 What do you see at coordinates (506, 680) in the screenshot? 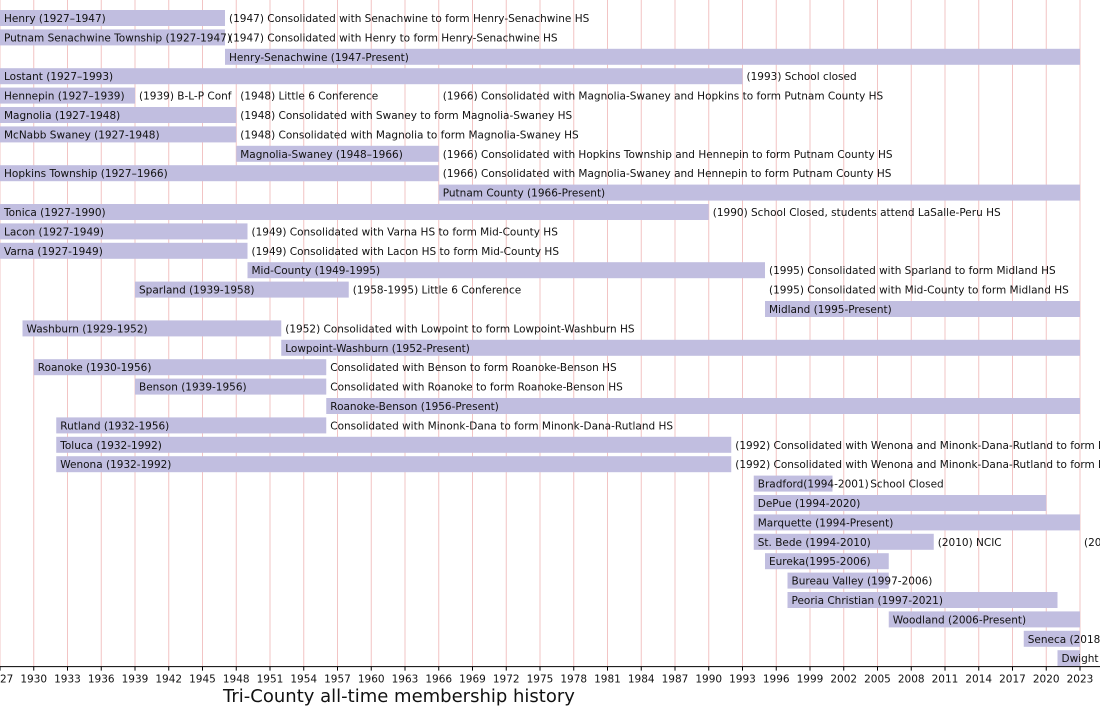
I see `x-tick-label: 1972` at bounding box center [506, 680].